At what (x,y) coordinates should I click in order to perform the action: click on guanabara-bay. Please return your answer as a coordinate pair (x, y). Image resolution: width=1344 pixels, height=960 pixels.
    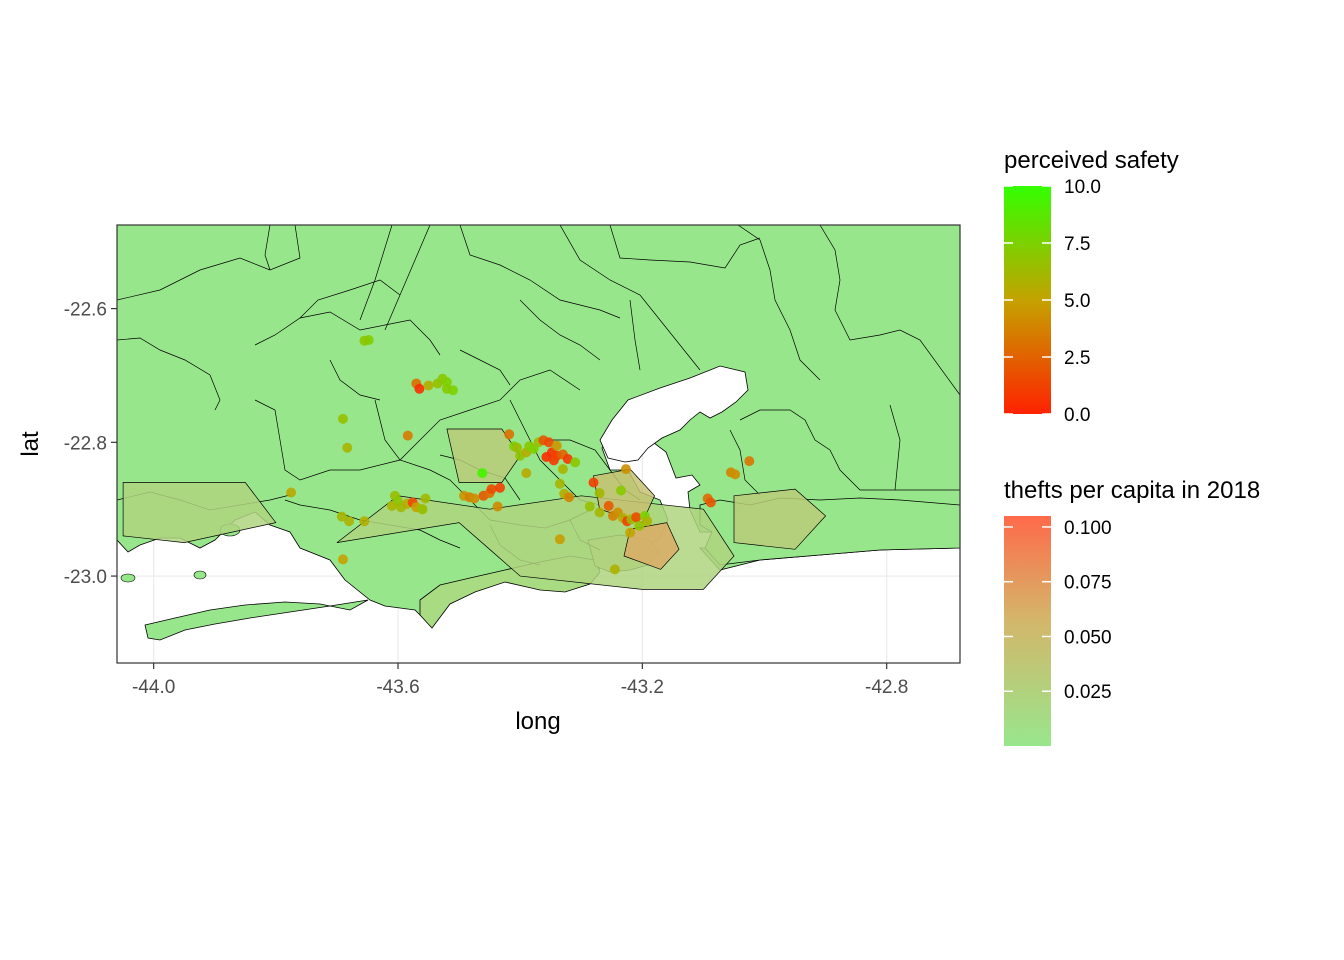
    Looking at the image, I should click on (674, 414).